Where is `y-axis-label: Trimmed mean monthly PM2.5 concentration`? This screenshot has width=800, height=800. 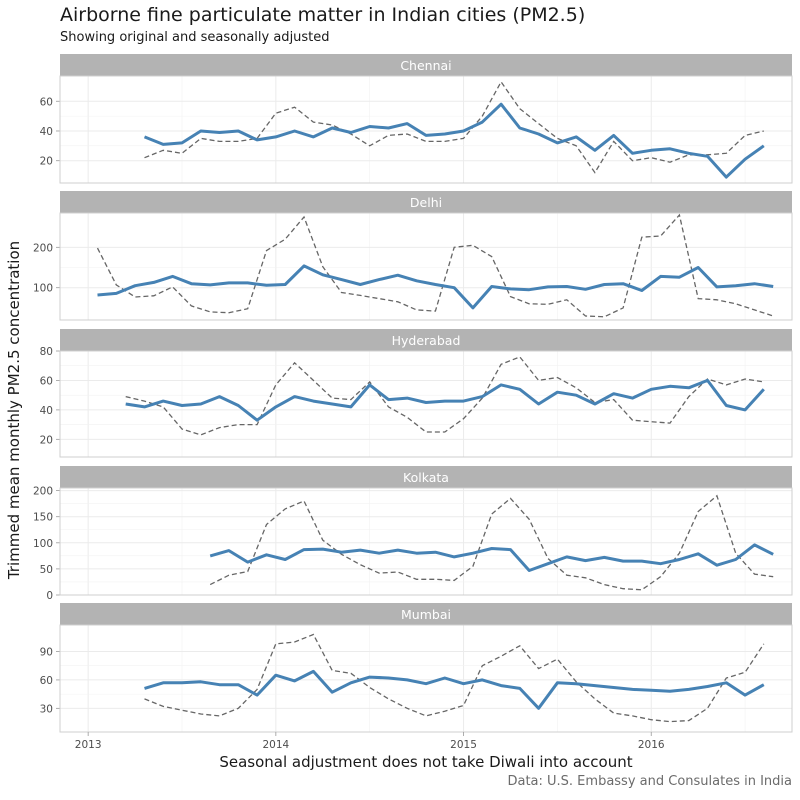 y-axis-label: Trimmed mean monthly PM2.5 concentration is located at coordinates (14, 410).